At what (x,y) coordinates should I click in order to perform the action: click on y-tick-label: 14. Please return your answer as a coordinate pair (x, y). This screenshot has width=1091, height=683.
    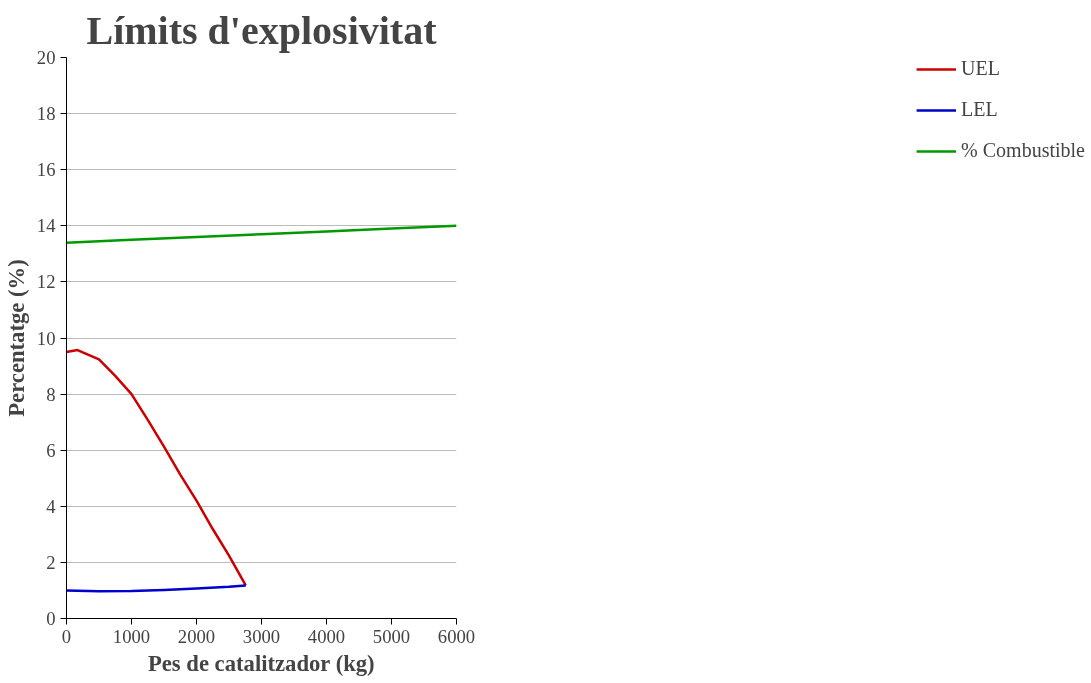
    Looking at the image, I should click on (46, 226).